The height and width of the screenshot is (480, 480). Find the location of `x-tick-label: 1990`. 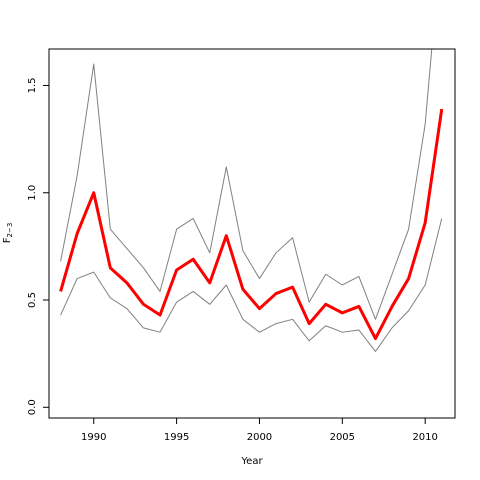

x-tick-label: 1990 is located at coordinates (93, 437).